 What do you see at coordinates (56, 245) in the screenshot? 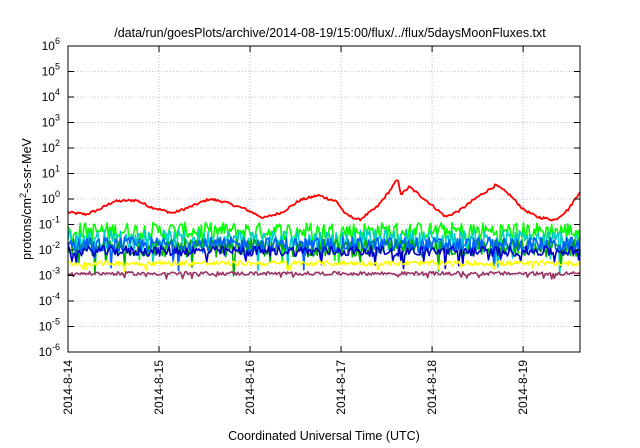
I see `y-tick-label-exp: -2` at bounding box center [56, 245].